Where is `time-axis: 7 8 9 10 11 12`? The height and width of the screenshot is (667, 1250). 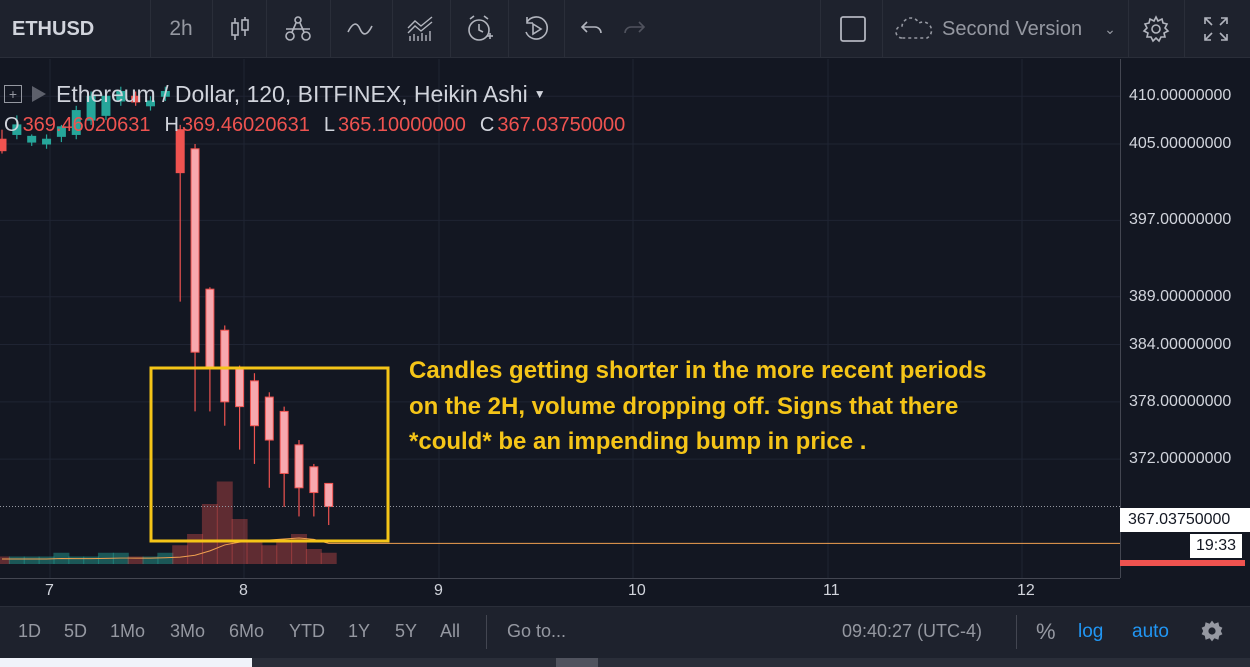 time-axis: 7 8 9 10 11 12 is located at coordinates (560, 592).